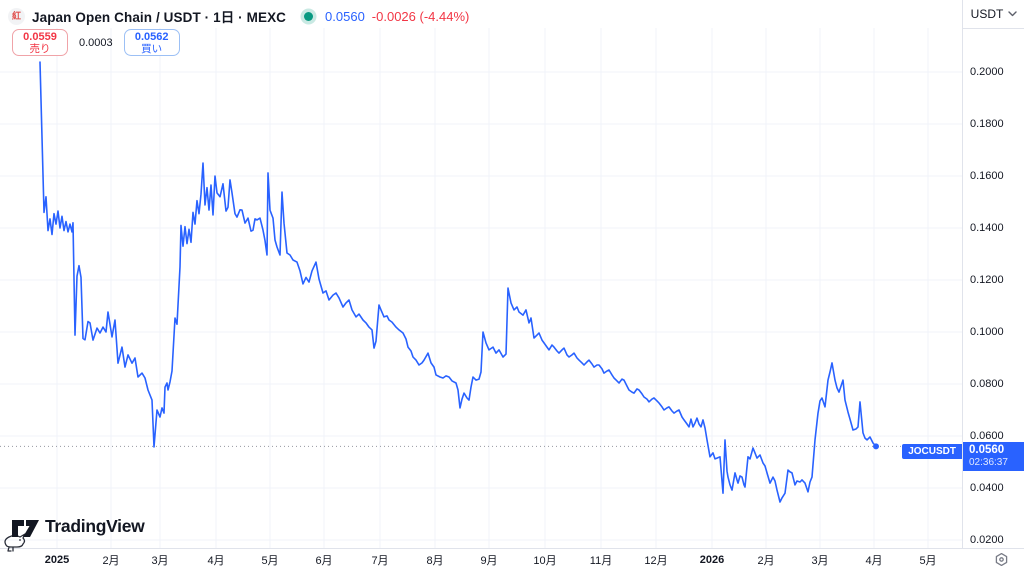  I want to click on price-tick-label: 0.0600, so click(987, 436).